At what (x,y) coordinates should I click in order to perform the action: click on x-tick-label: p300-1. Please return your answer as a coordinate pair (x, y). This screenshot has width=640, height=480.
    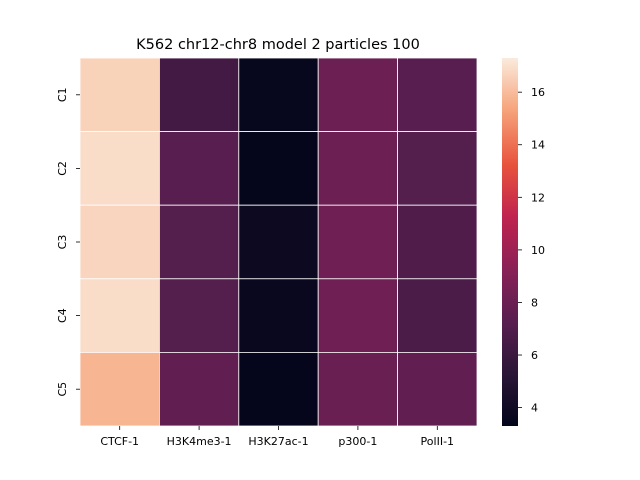
    Looking at the image, I should click on (357, 441).